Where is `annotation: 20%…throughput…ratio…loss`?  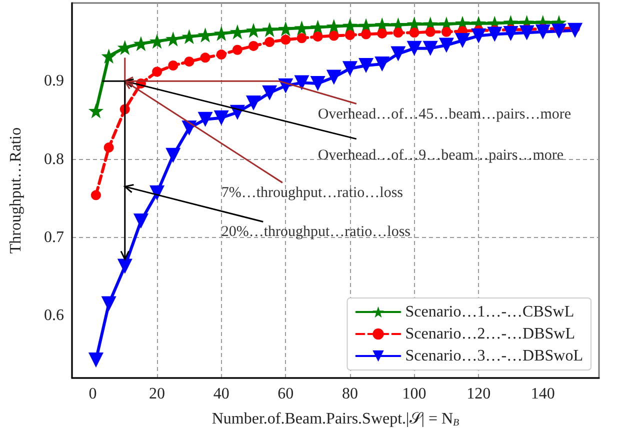 annotation: 20%…throughput…ratio…loss is located at coordinates (316, 232).